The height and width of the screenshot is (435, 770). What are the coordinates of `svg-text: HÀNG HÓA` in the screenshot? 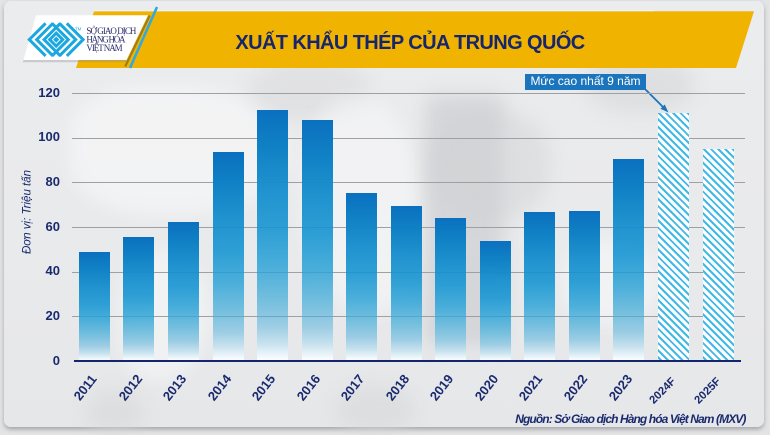 It's located at (106, 40).